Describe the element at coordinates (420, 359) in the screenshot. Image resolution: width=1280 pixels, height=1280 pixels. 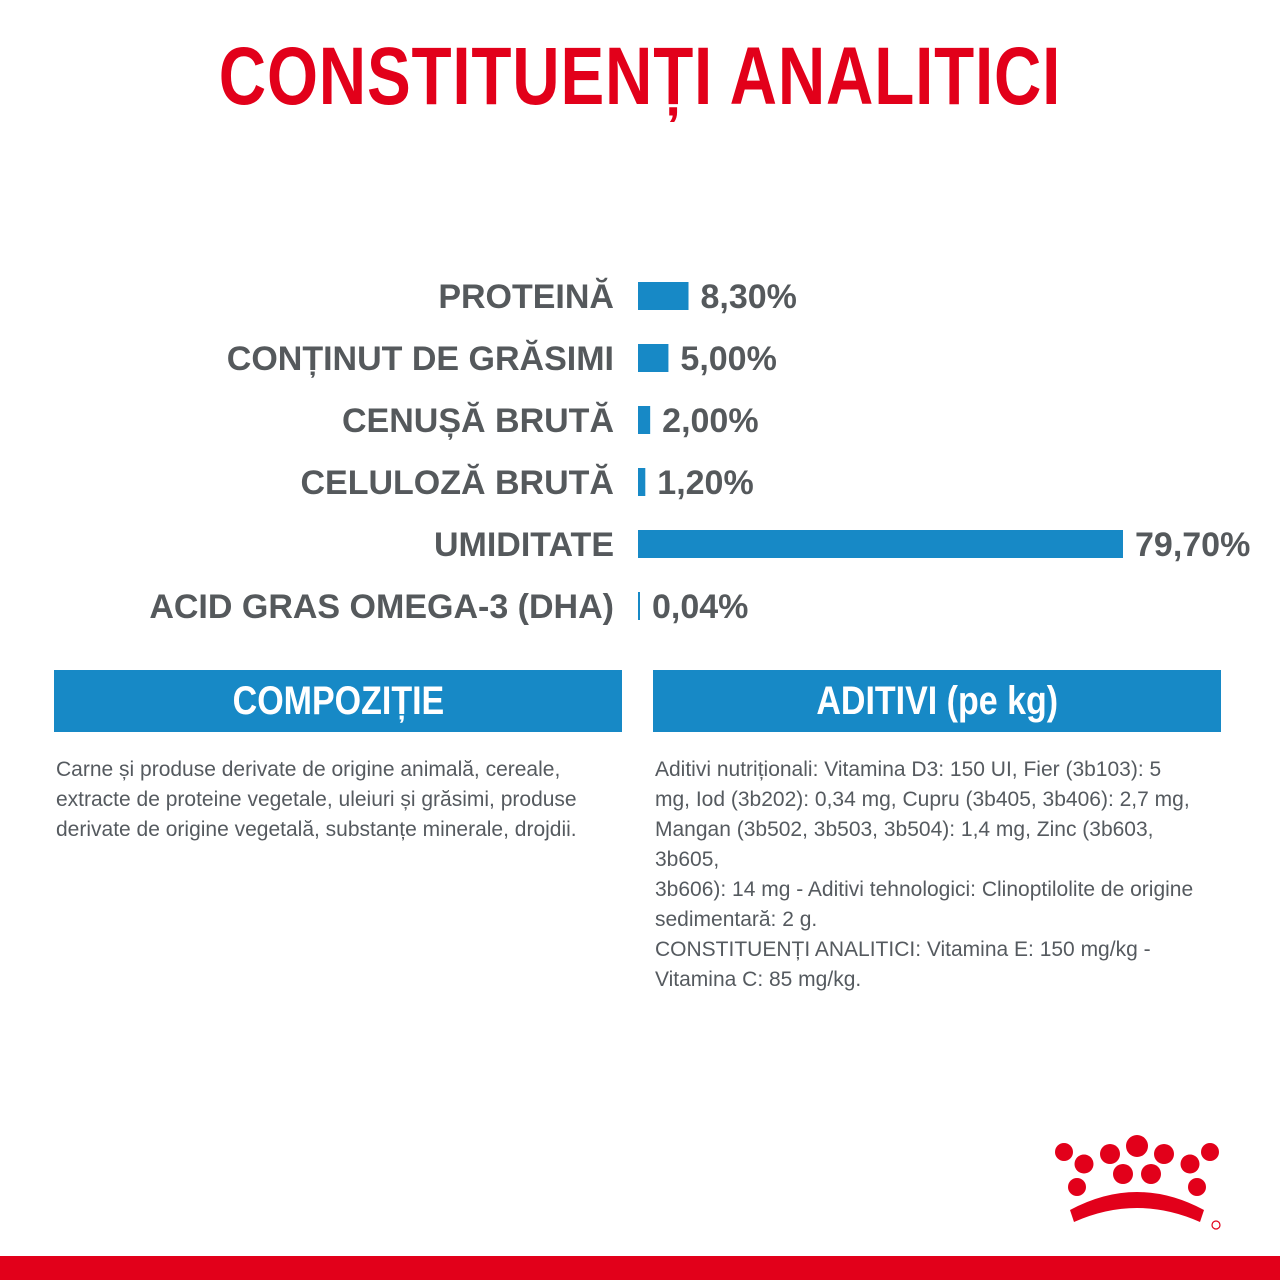
I see `category-label: CONȚINUT DE GRĂSIMI` at that location.